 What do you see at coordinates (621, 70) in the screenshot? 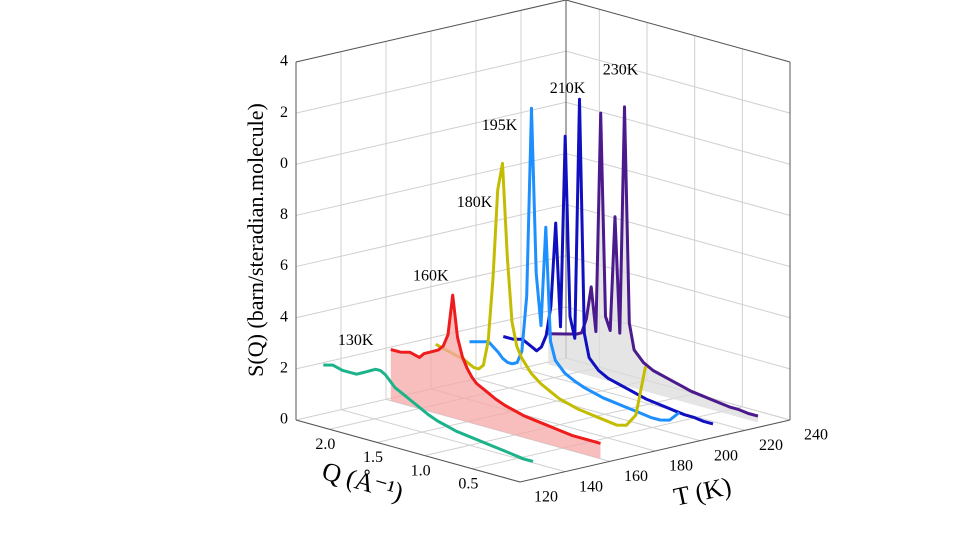
I see `series-label: 230K` at bounding box center [621, 70].